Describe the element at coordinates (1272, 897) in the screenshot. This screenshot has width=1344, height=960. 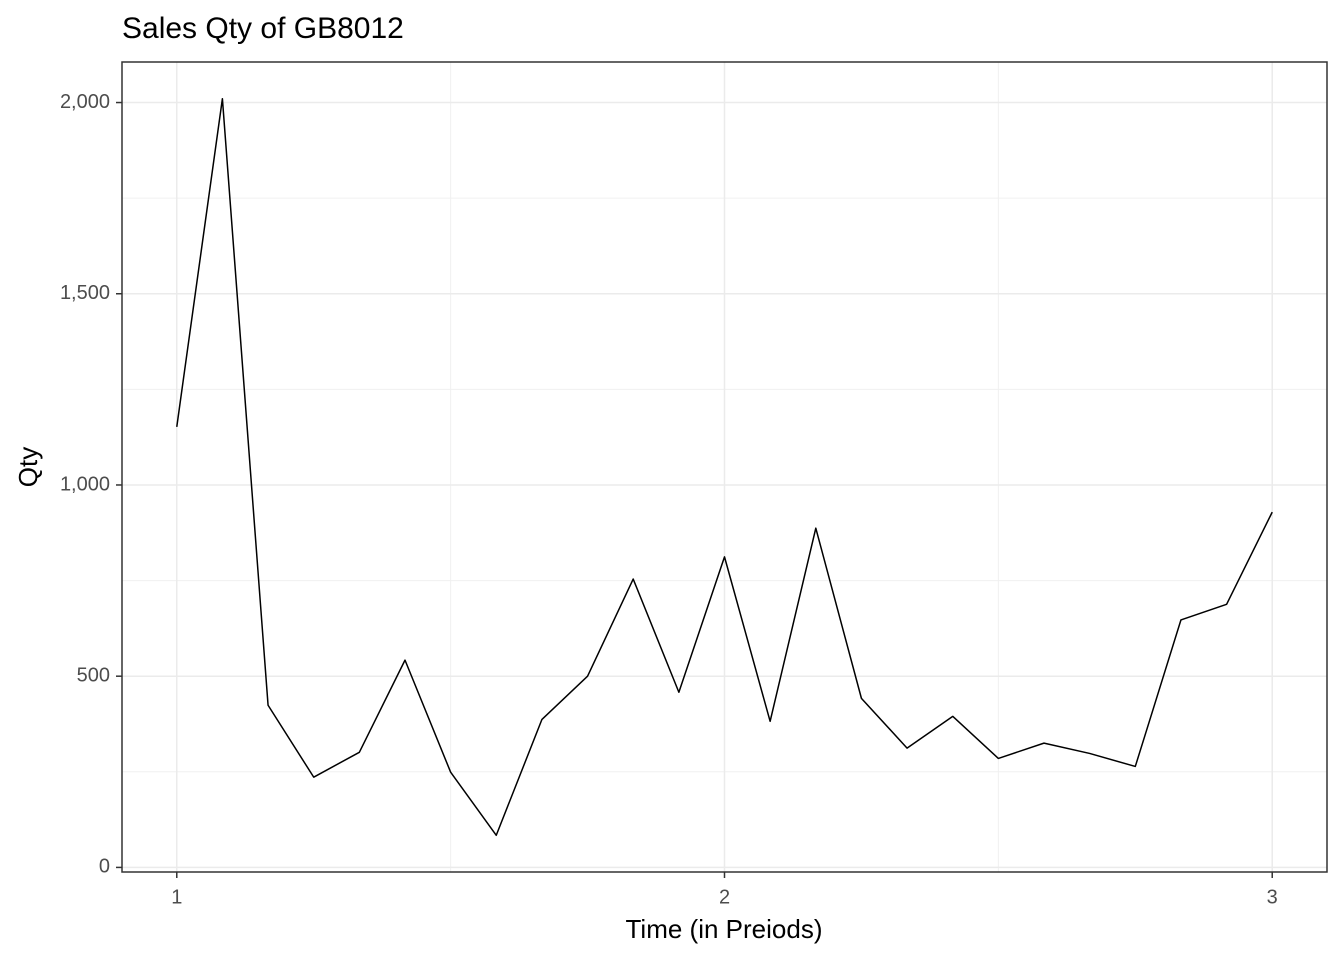
I see `x-tick-label: 3` at that location.